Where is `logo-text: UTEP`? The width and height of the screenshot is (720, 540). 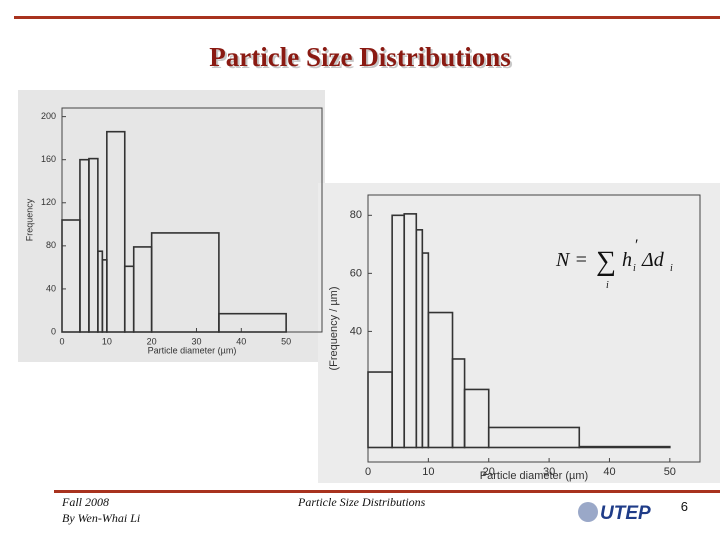
logo-text: UTEP is located at coordinates (625, 513).